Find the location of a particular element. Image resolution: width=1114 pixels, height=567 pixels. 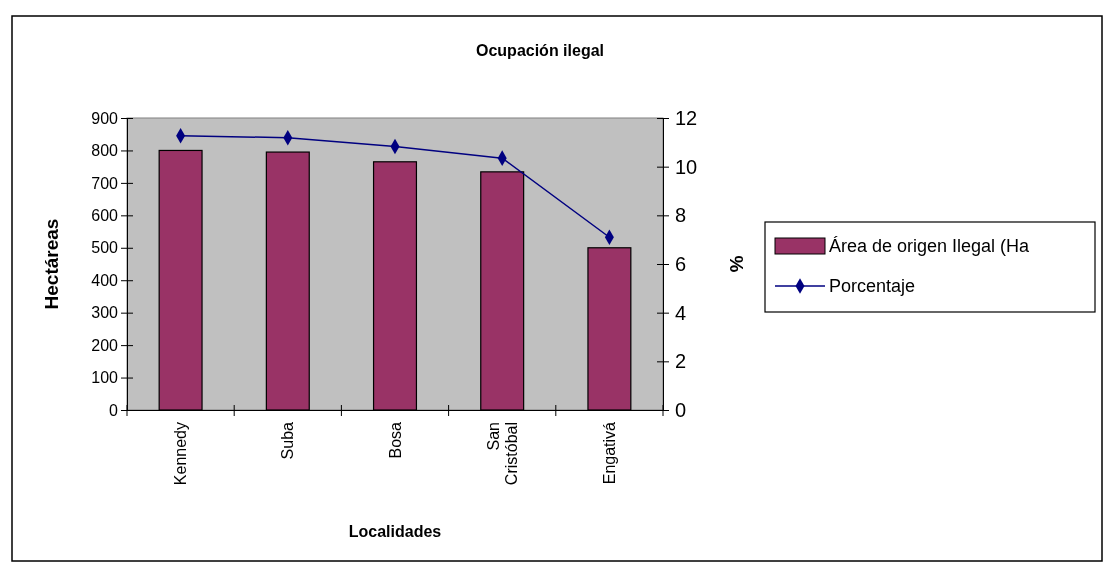

y-tick-label: 500 is located at coordinates (105, 248).